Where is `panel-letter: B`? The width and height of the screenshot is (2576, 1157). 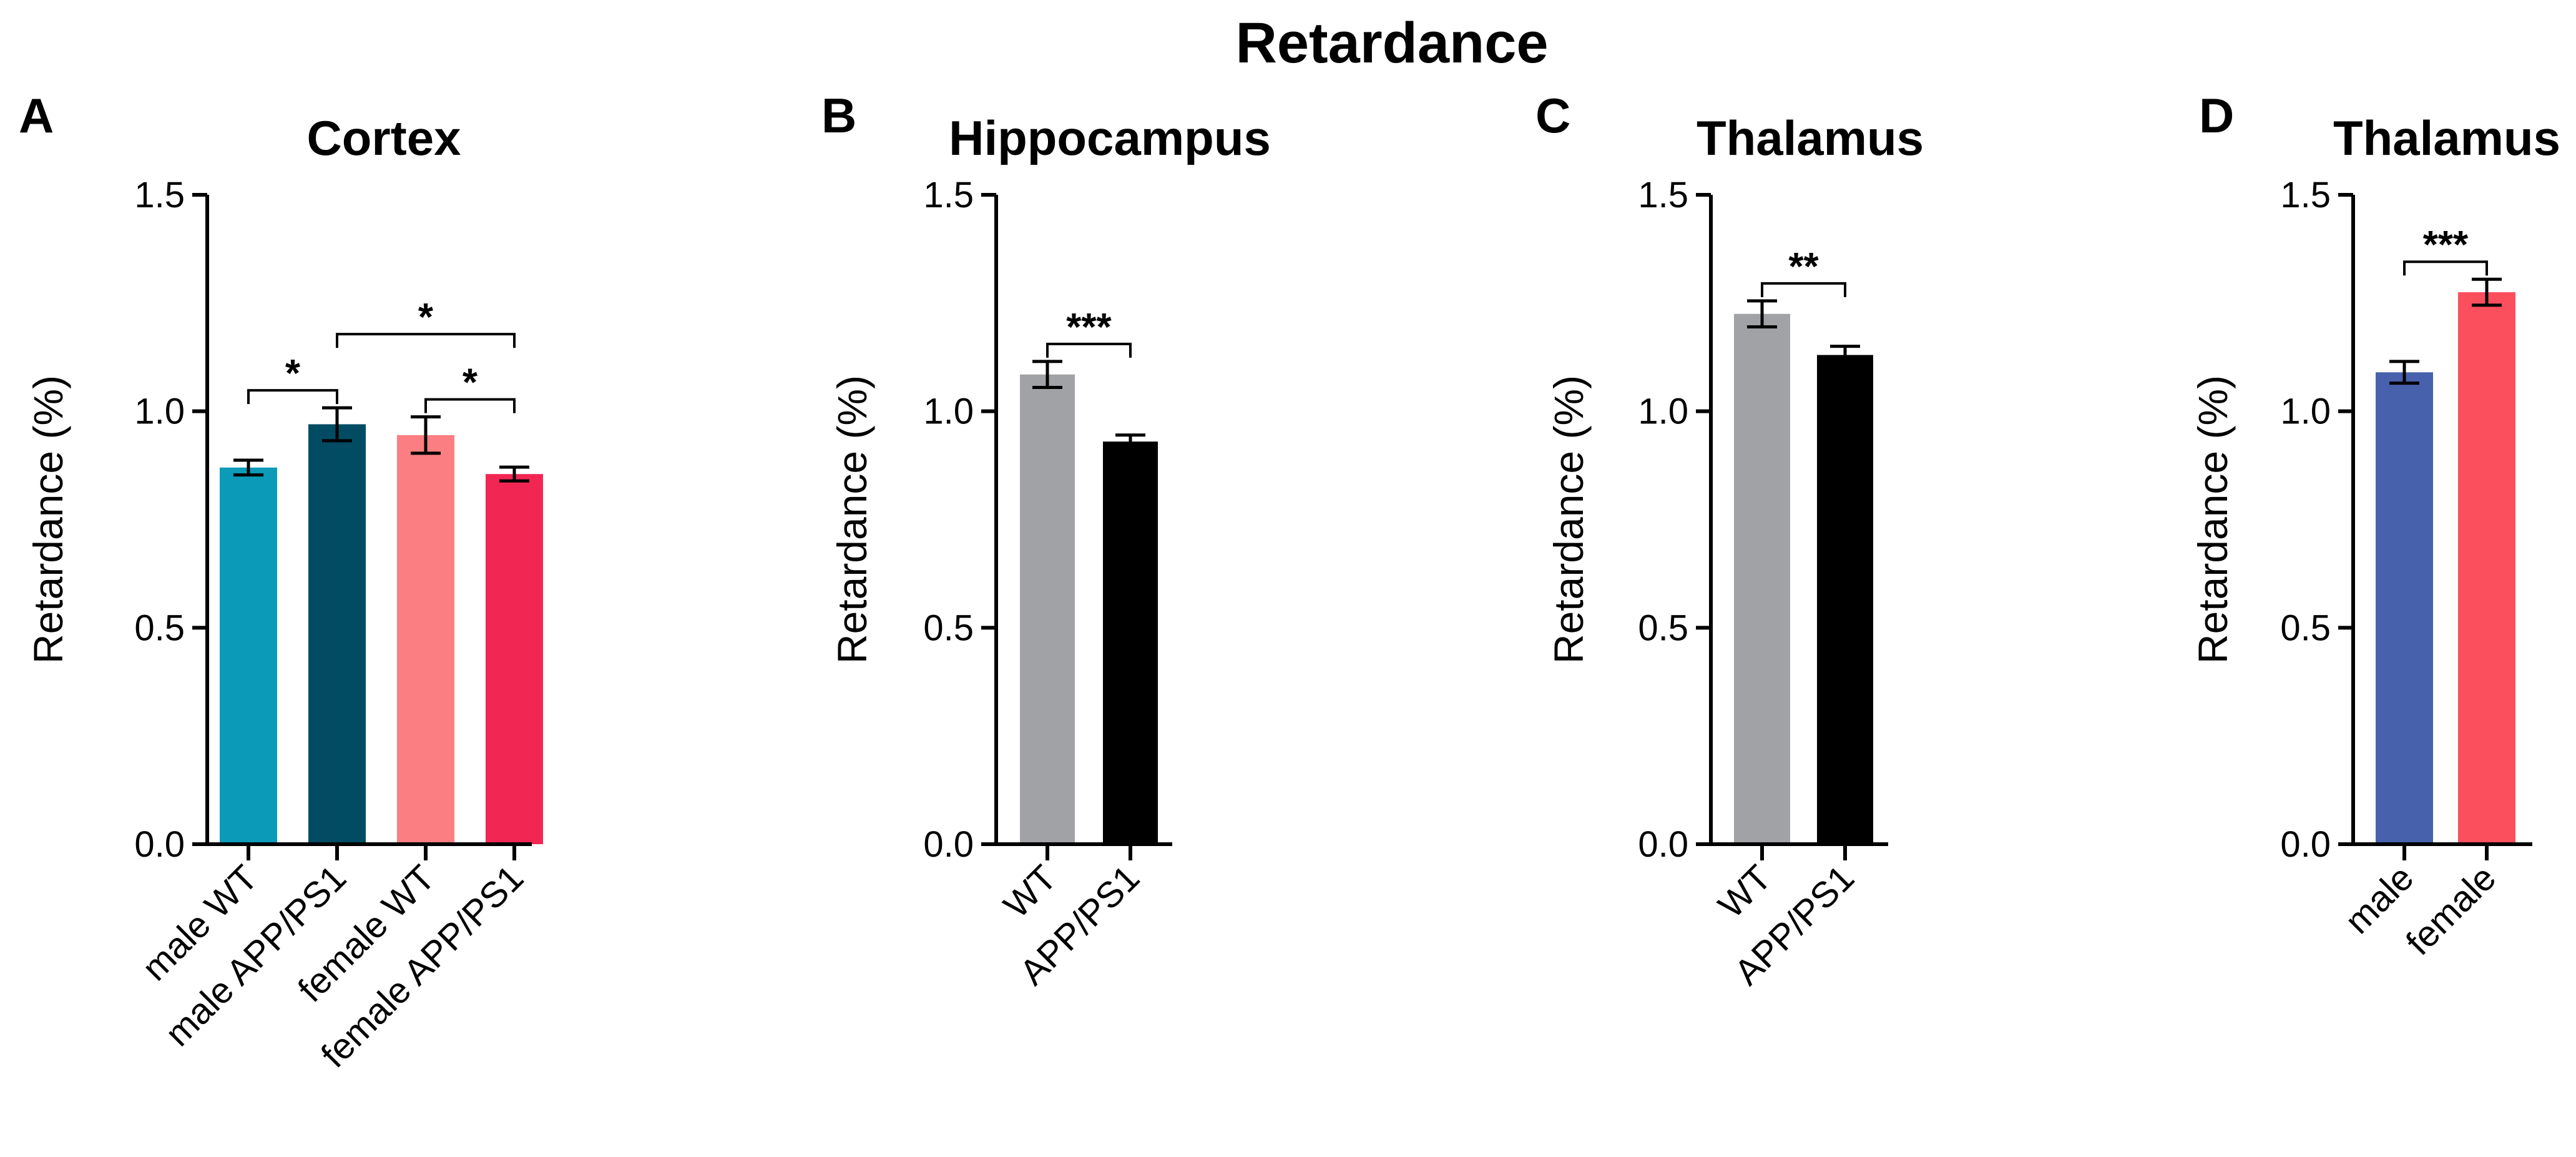
panel-letter: B is located at coordinates (838, 115).